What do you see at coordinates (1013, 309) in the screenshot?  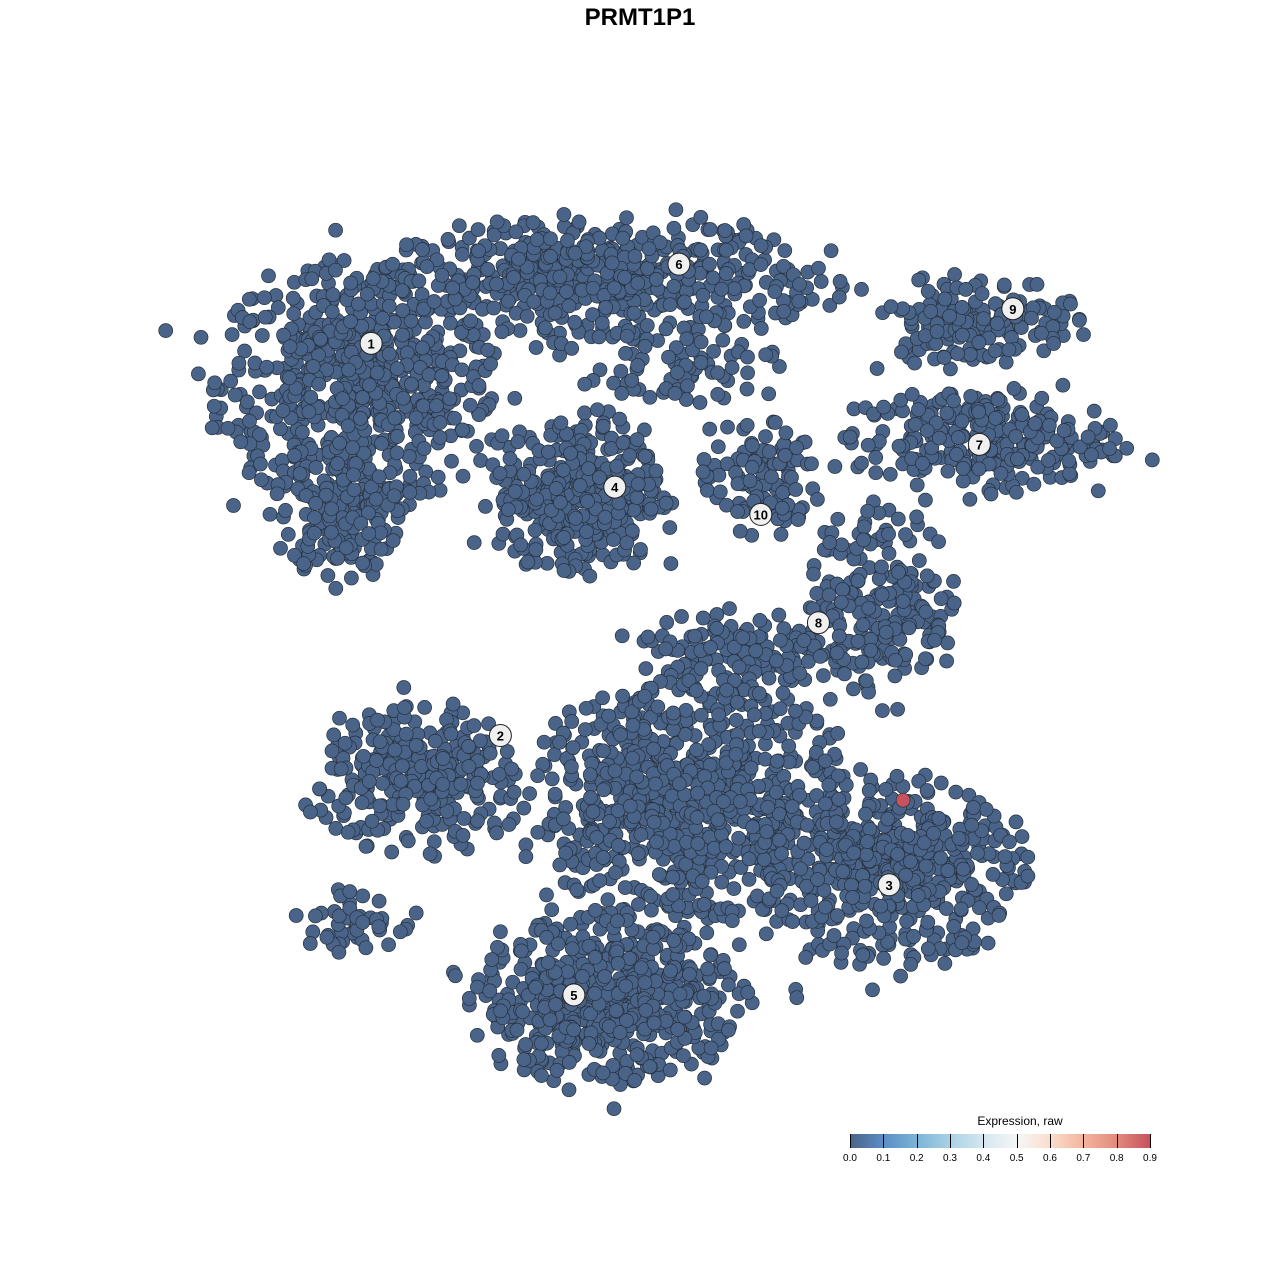 I see `cluster-label-9: 9` at bounding box center [1013, 309].